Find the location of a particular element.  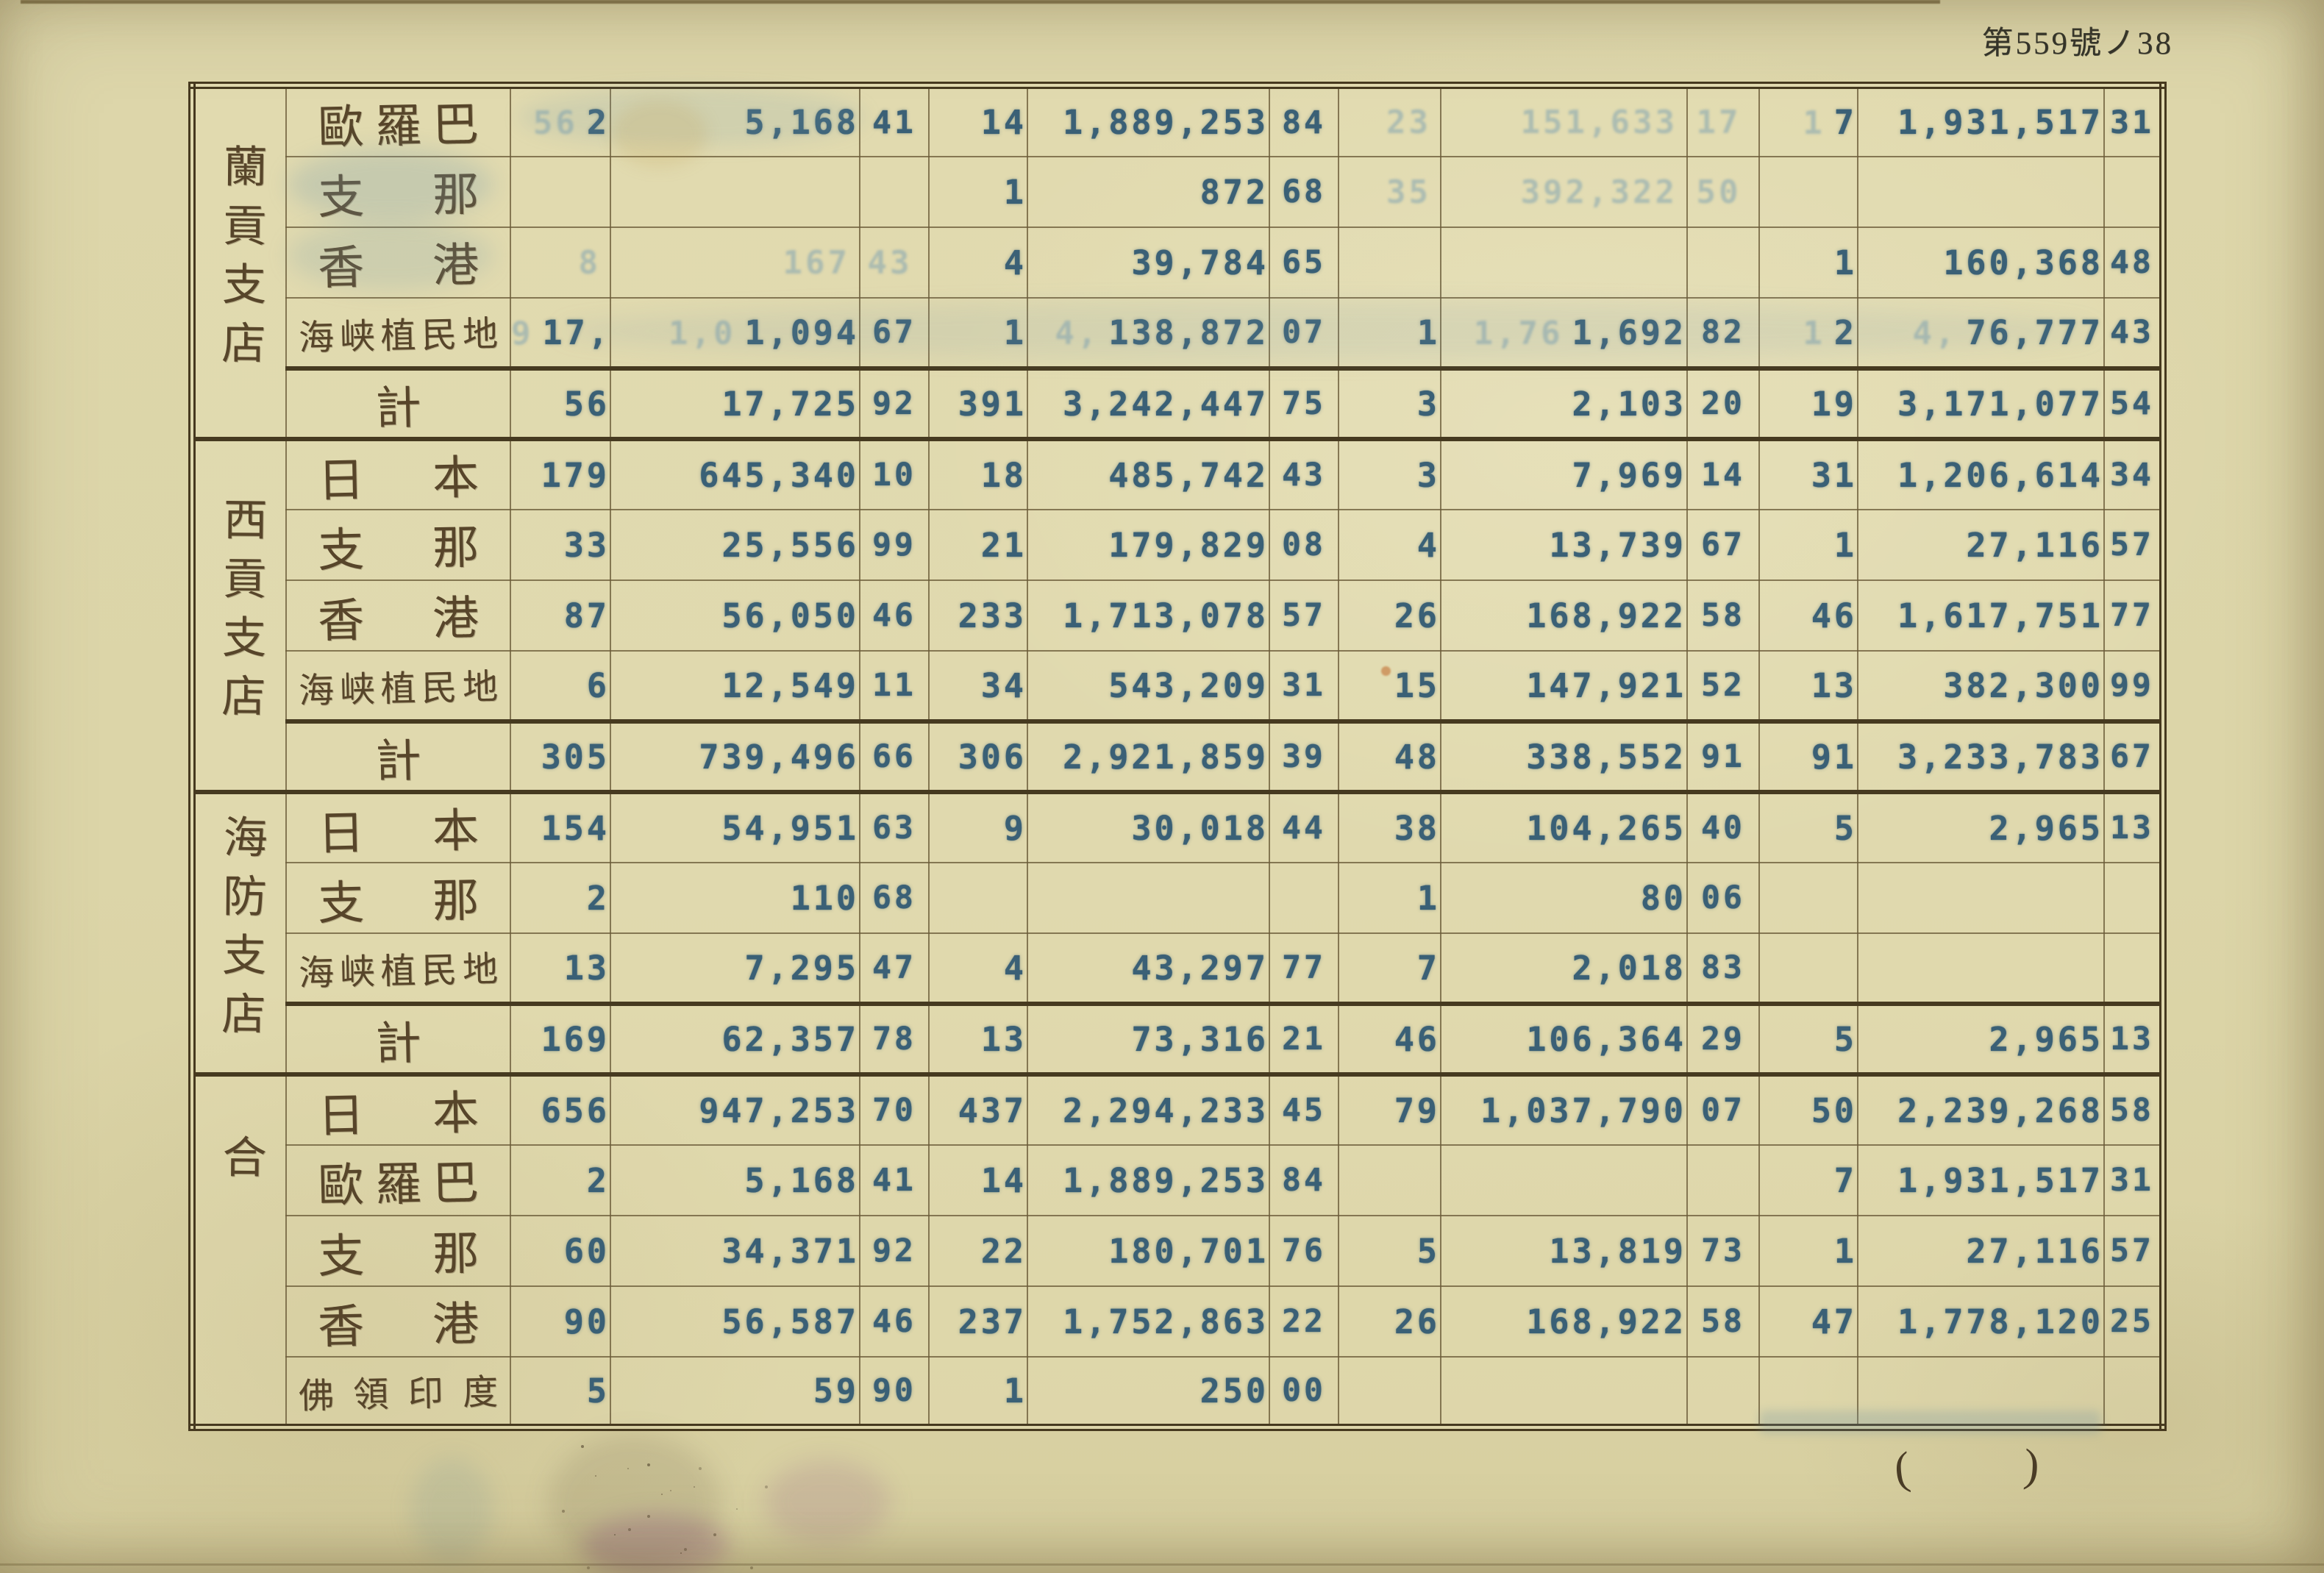

cents-cell: 48 is located at coordinates (2133, 263).